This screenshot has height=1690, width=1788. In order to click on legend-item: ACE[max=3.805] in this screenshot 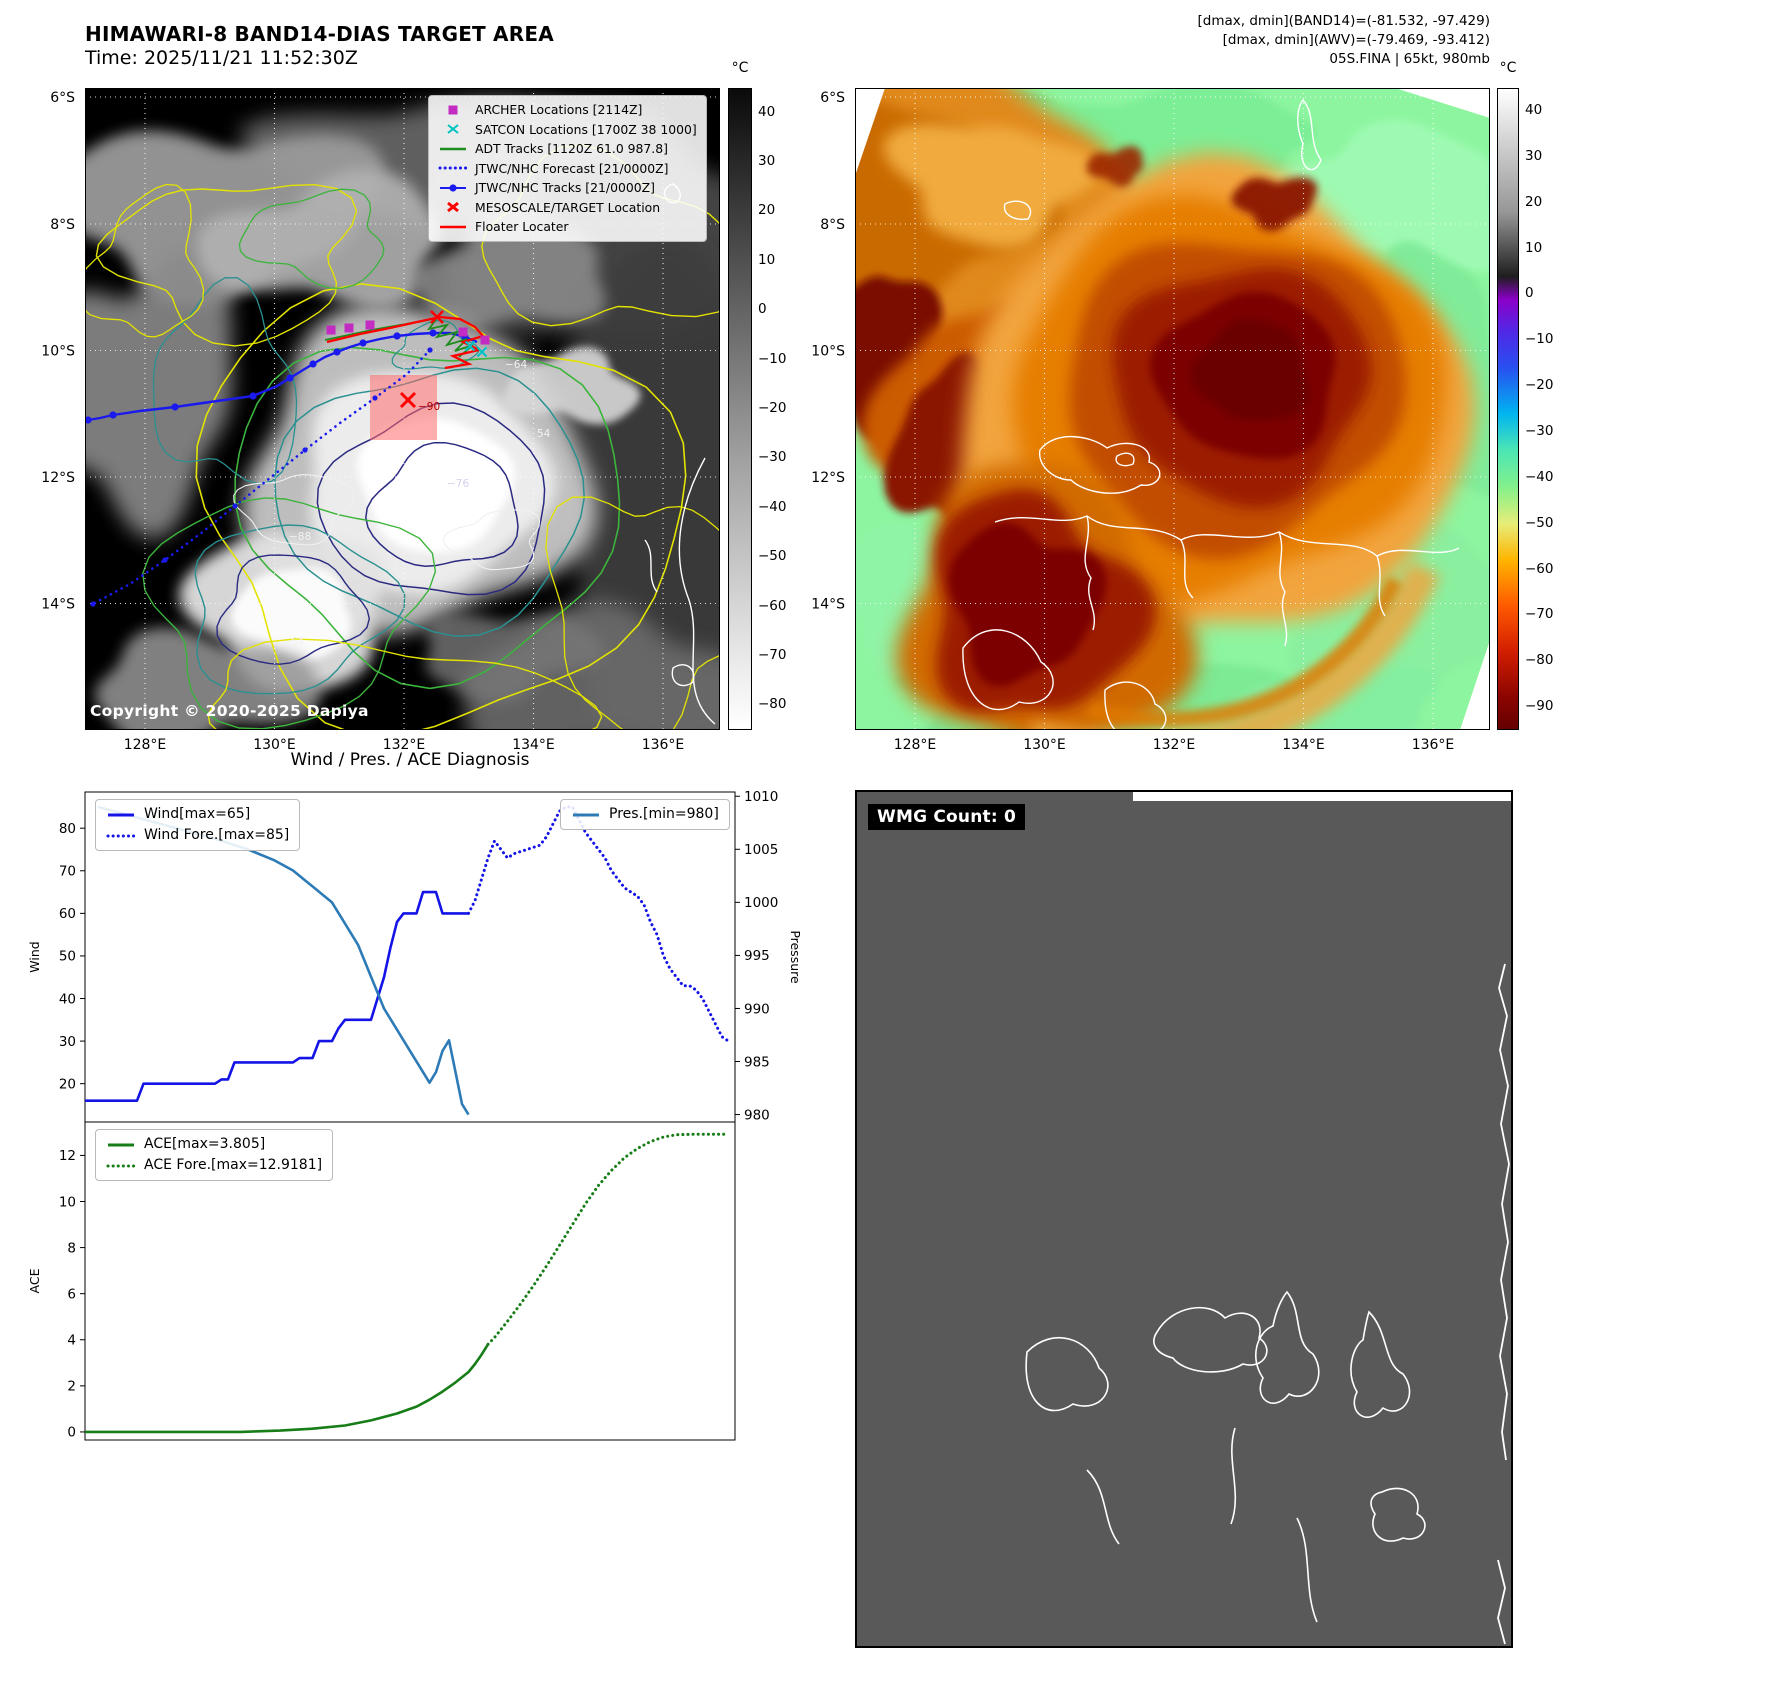, I will do `click(214, 1144)`.